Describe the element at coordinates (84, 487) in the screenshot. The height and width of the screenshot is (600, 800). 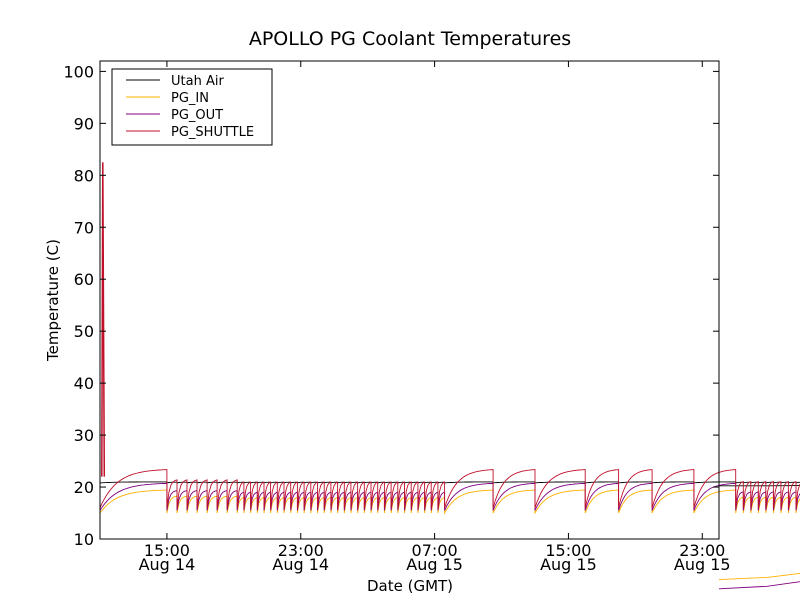
I see `y-tick-label: 20` at that location.